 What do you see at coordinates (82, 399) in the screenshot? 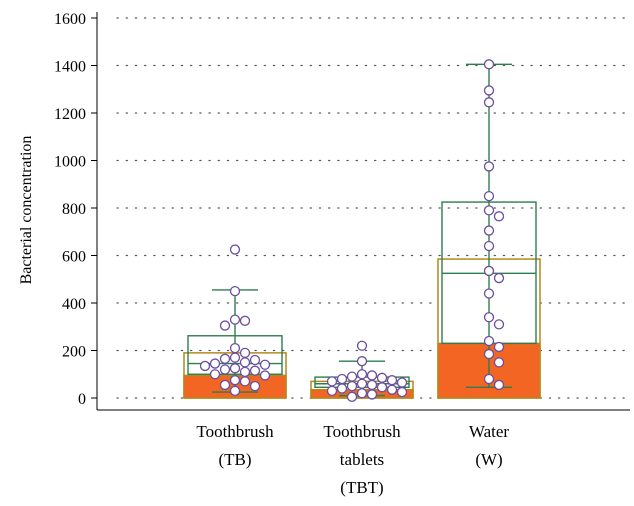
I see `y-tick-label: 0` at bounding box center [82, 399].